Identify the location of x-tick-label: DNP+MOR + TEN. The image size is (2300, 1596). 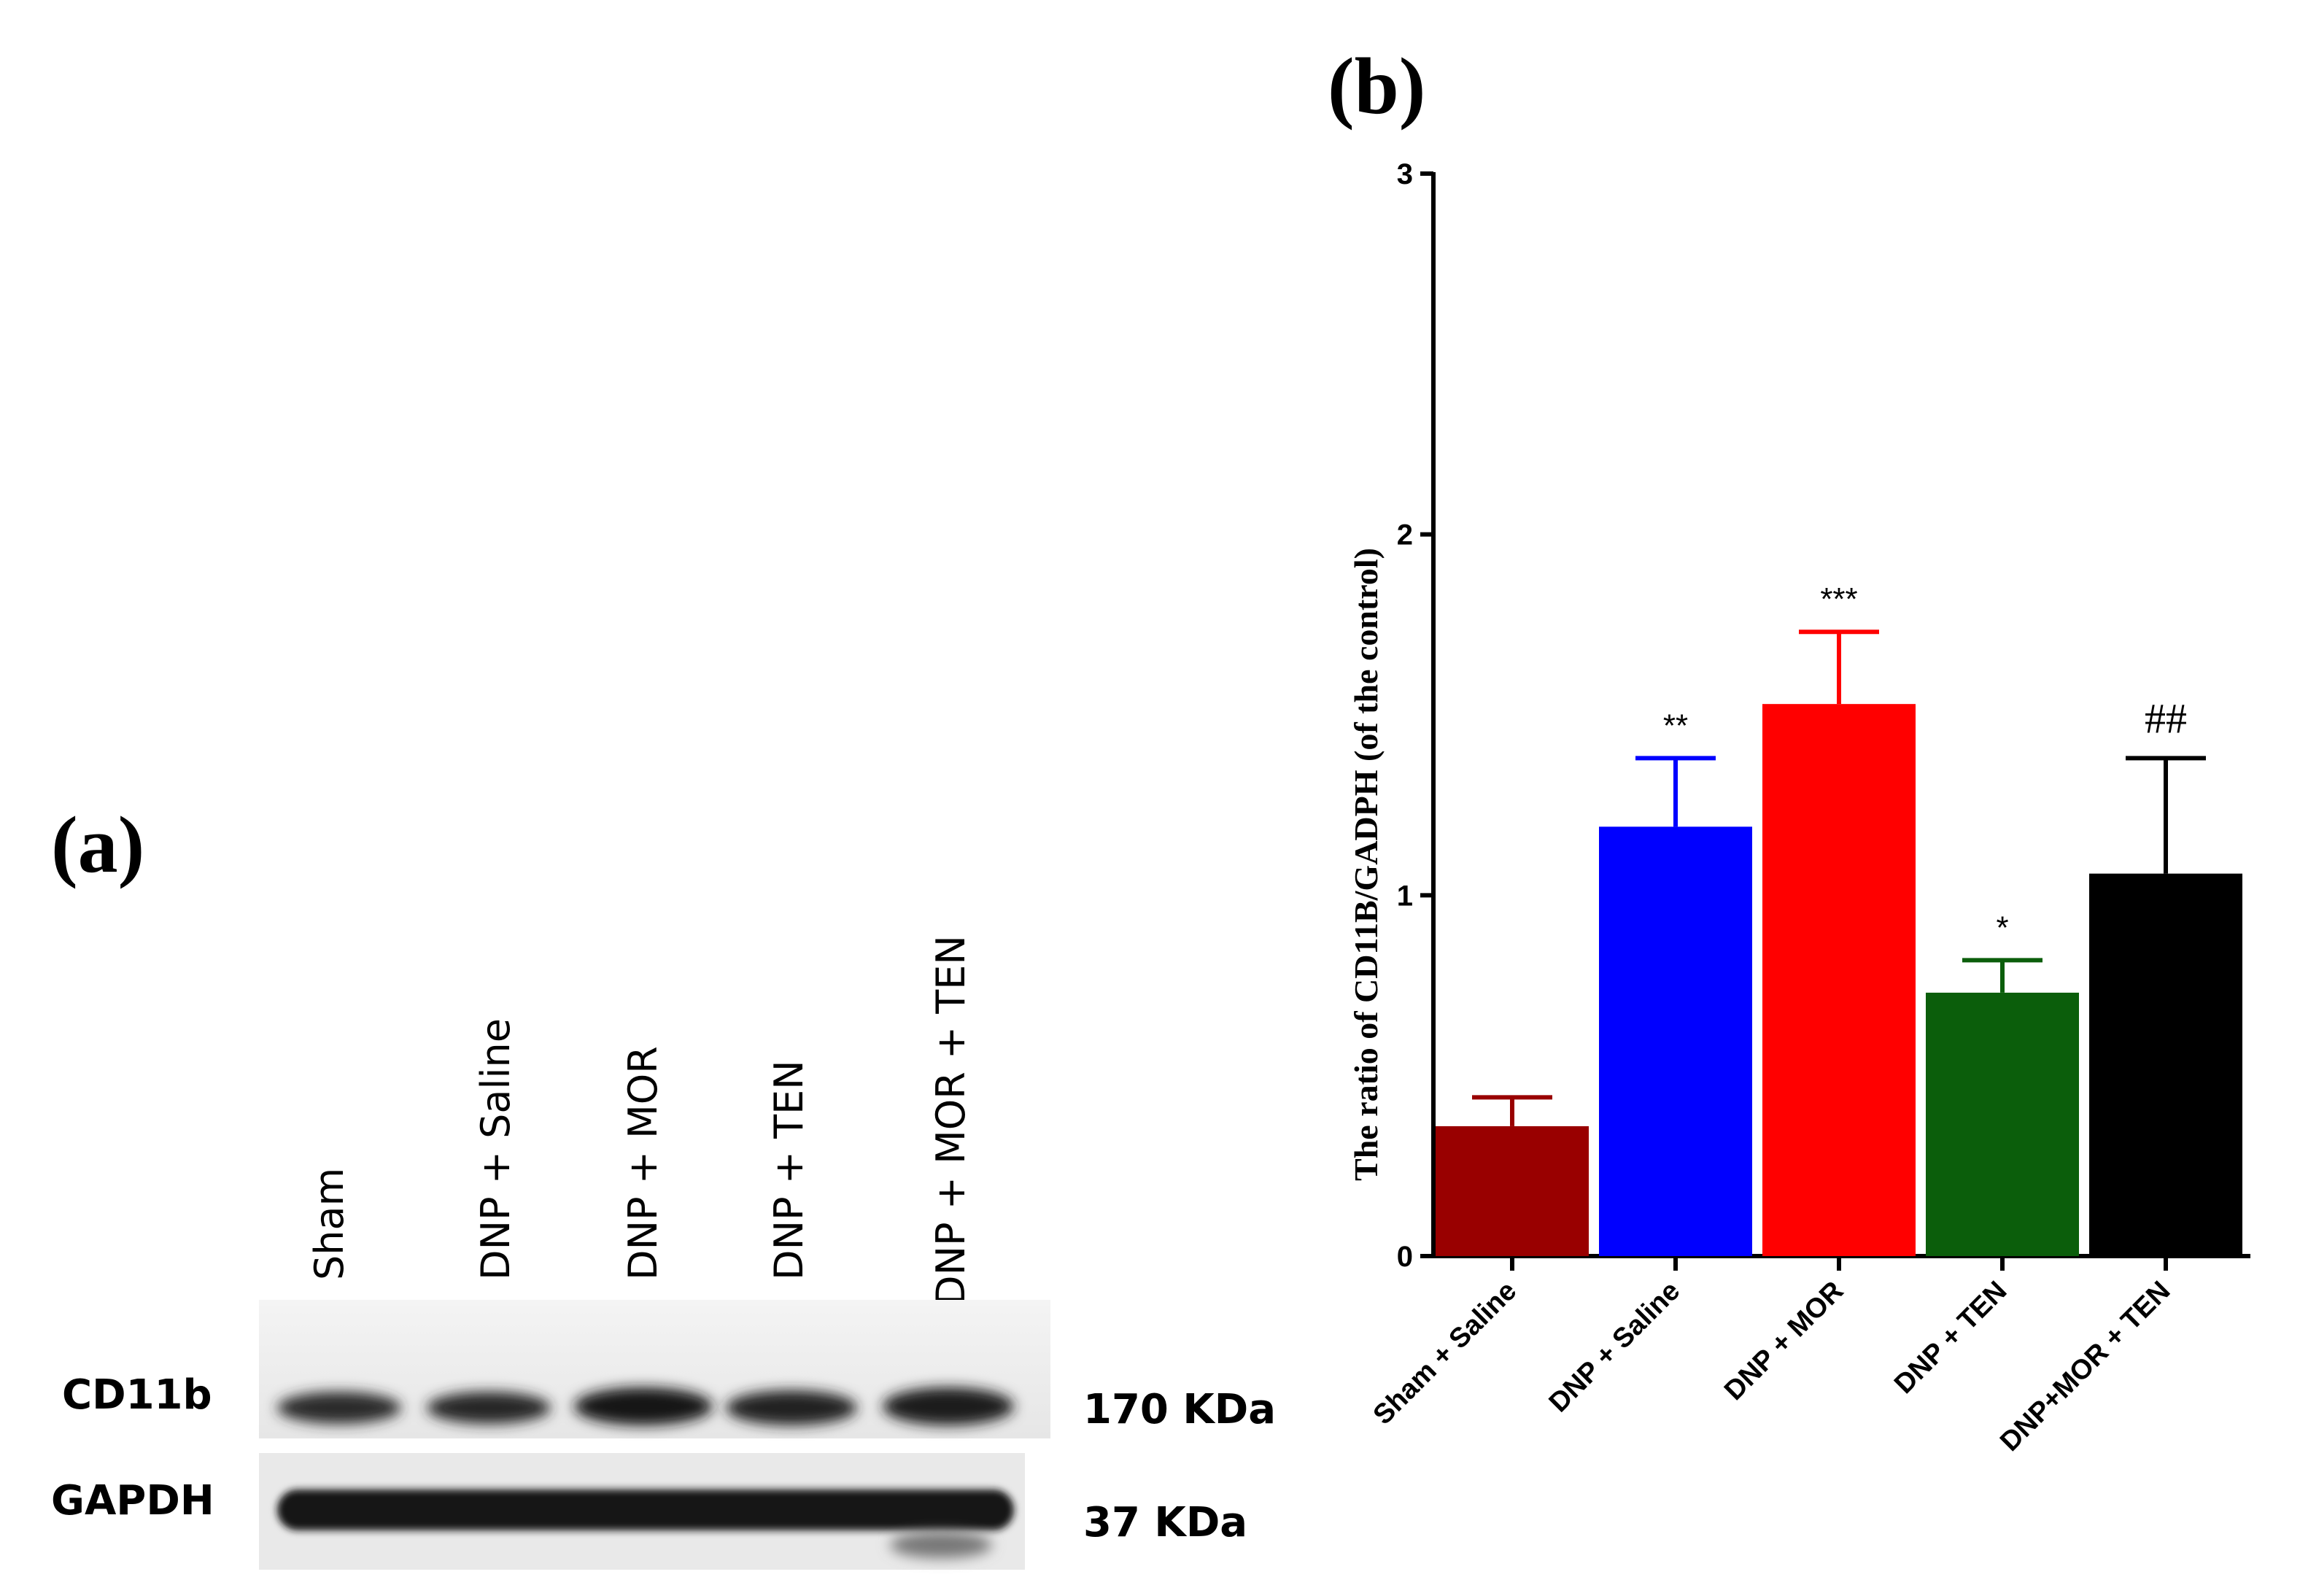
(2085, 1366).